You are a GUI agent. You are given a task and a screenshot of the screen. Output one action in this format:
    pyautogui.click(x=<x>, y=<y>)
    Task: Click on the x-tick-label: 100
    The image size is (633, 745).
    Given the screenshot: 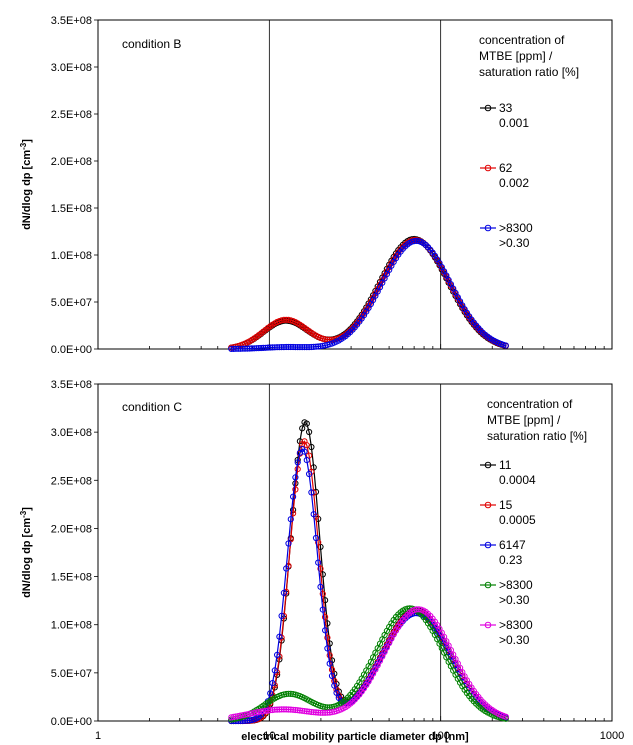 What is the action you would take?
    pyautogui.click(x=440, y=736)
    